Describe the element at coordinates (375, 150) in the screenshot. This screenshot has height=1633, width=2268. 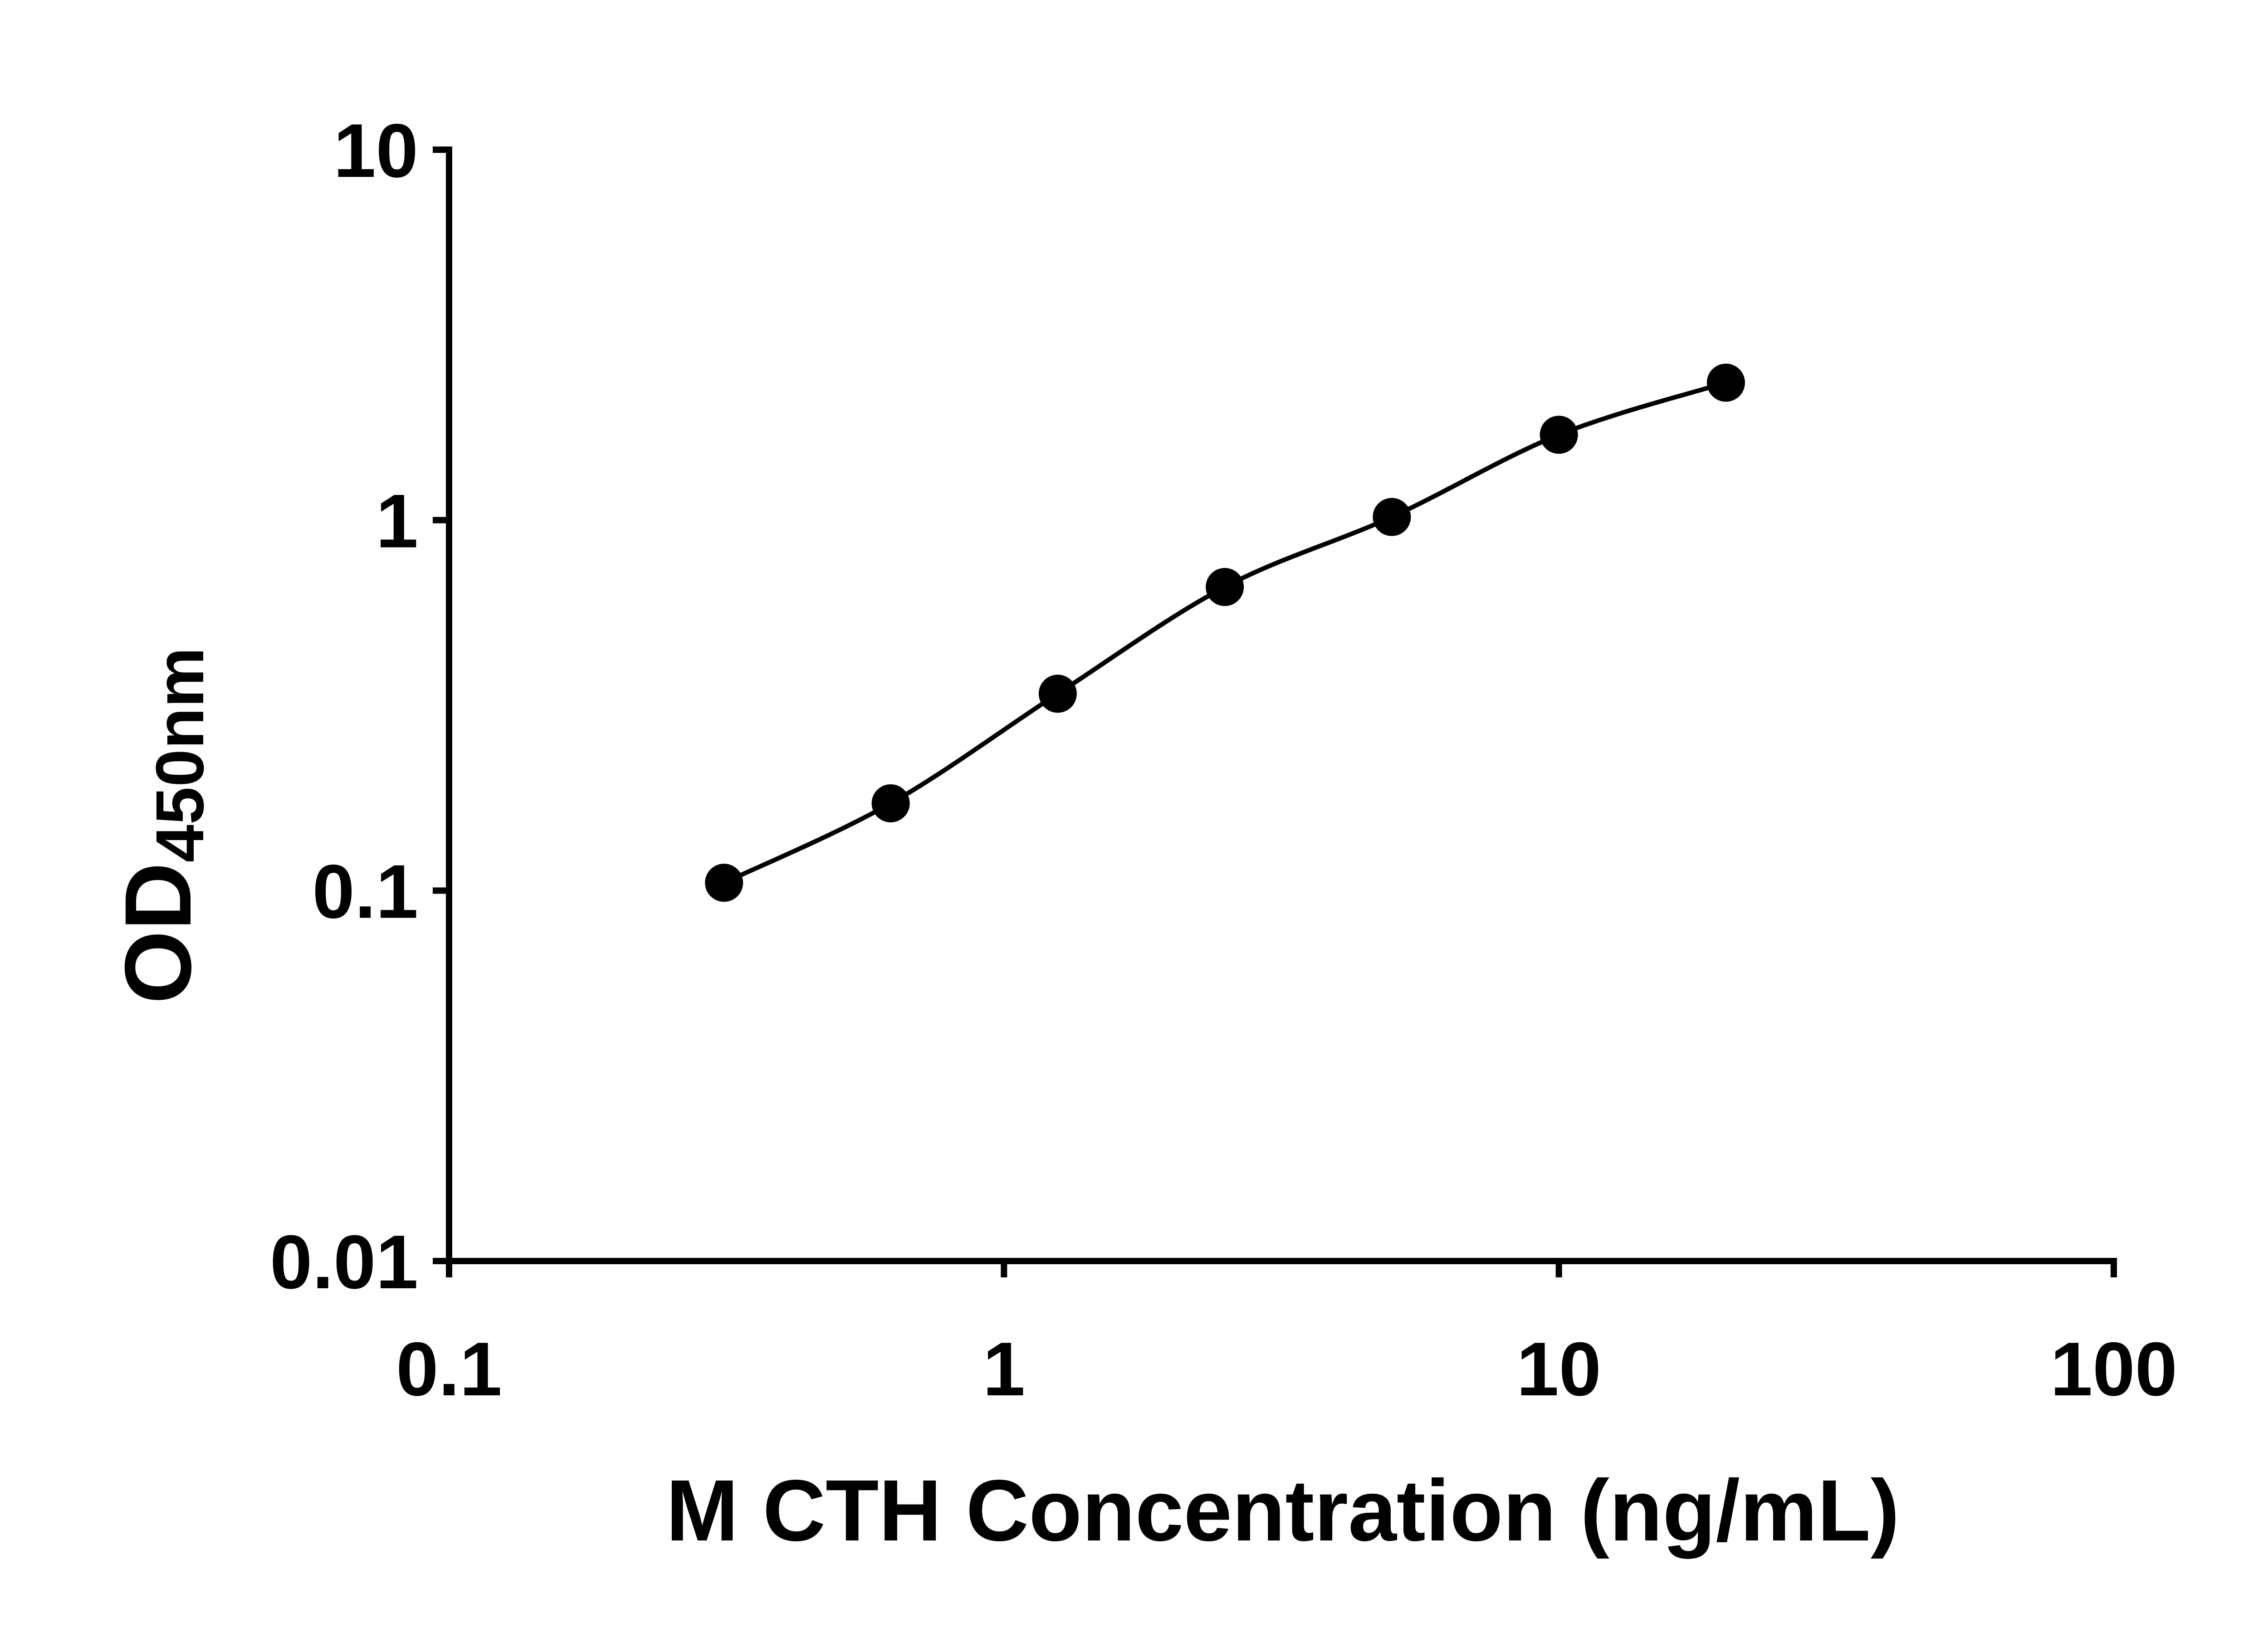
I see `y-tick-label: 10` at that location.